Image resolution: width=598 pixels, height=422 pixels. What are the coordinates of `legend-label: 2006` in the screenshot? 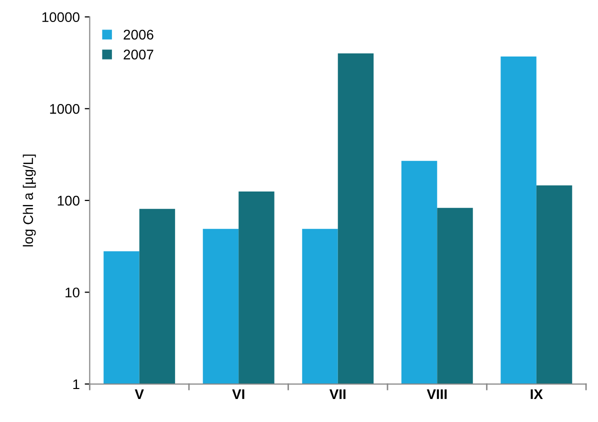 It's located at (139, 35).